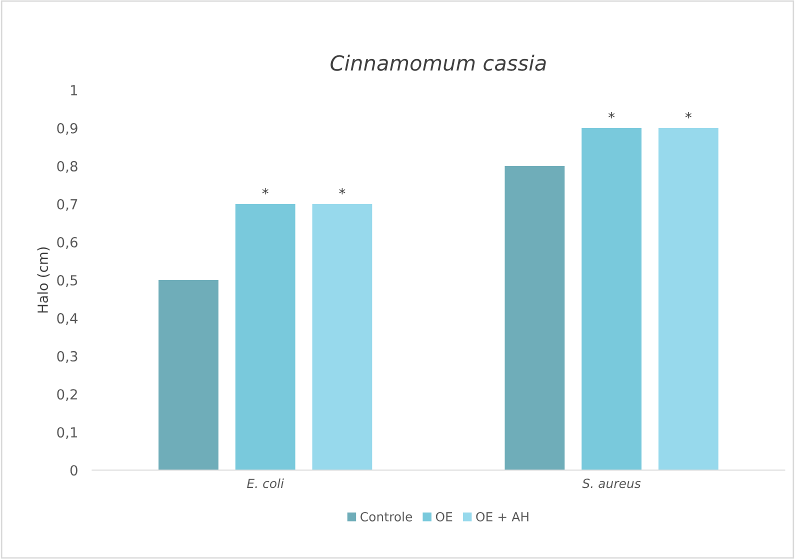 The height and width of the screenshot is (559, 795). I want to click on y-tick-label: 1, so click(74, 90).